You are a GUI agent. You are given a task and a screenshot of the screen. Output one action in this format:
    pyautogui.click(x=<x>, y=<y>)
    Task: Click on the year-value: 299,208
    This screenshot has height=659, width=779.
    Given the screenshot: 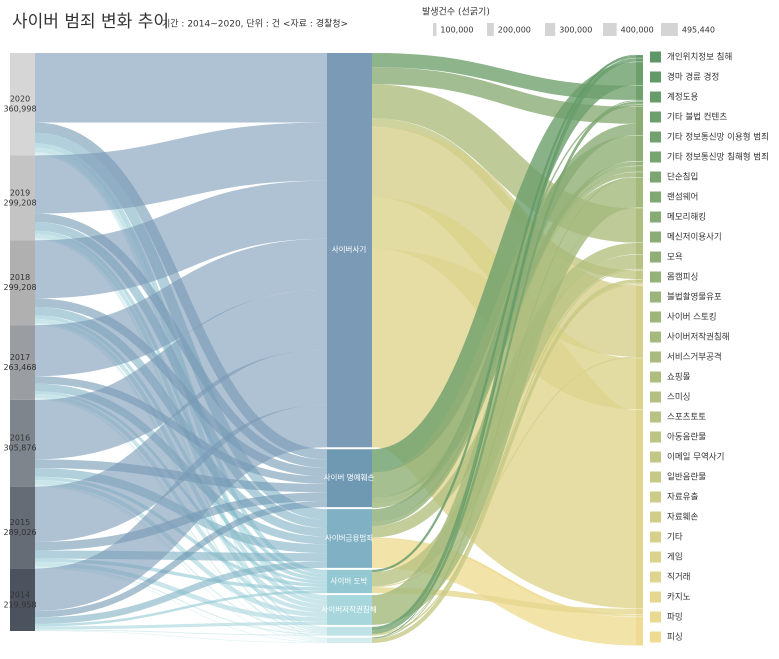 What is the action you would take?
    pyautogui.click(x=19, y=287)
    